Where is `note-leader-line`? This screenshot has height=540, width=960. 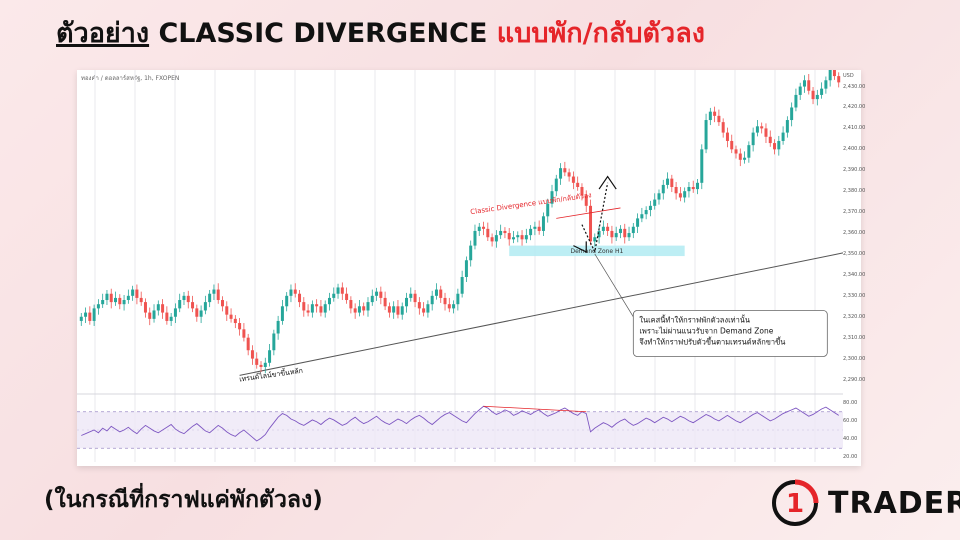 note-leader-line is located at coordinates (614, 285).